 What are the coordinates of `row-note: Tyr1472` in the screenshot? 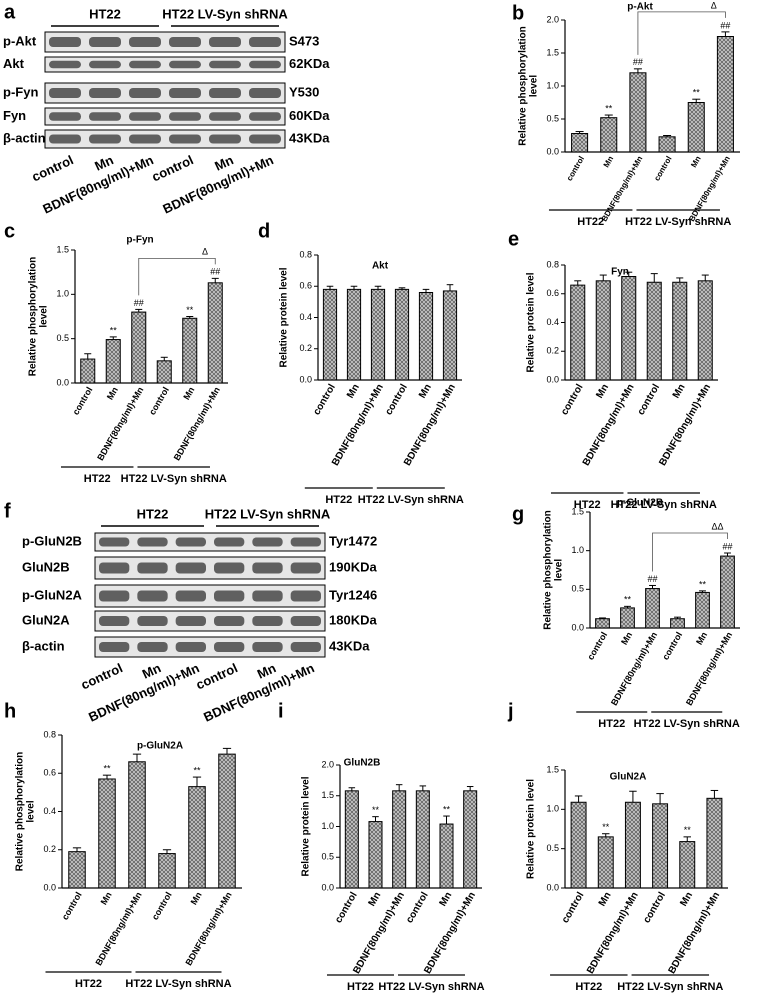 It's located at (353, 540).